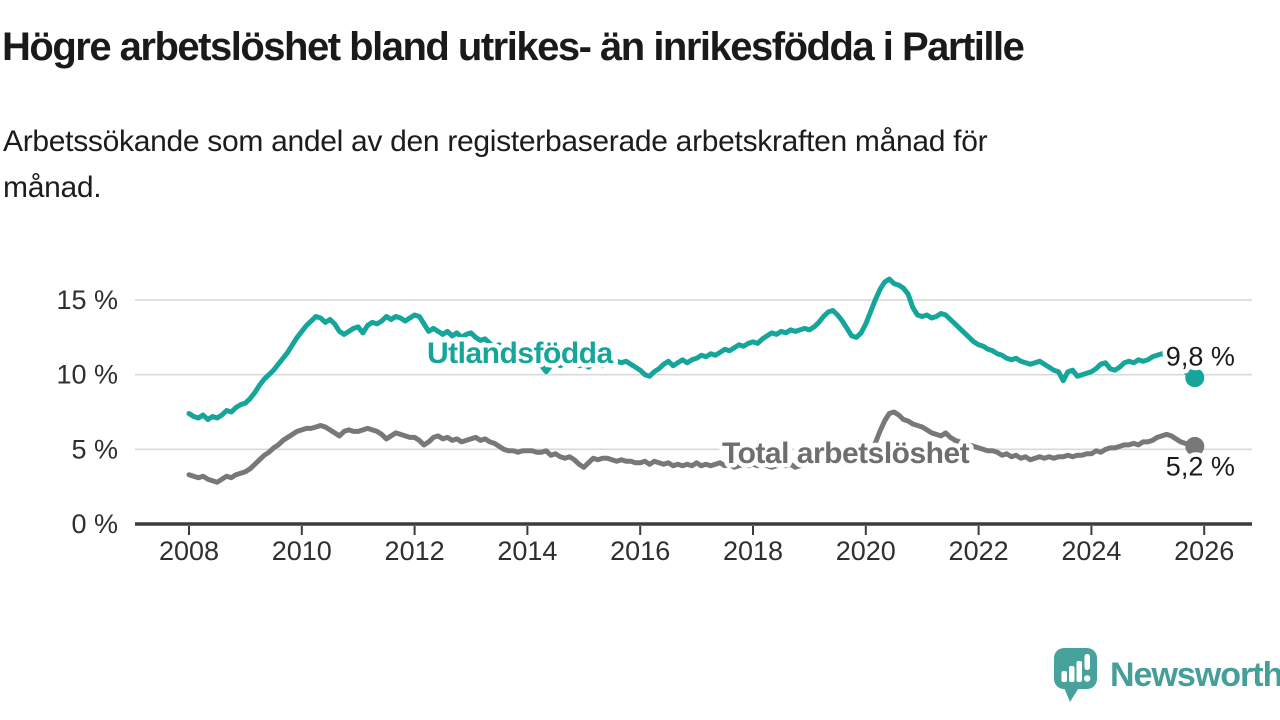 This screenshot has height=720, width=1280. Describe the element at coordinates (189, 551) in the screenshot. I see `x-tick-label: 2008` at that location.